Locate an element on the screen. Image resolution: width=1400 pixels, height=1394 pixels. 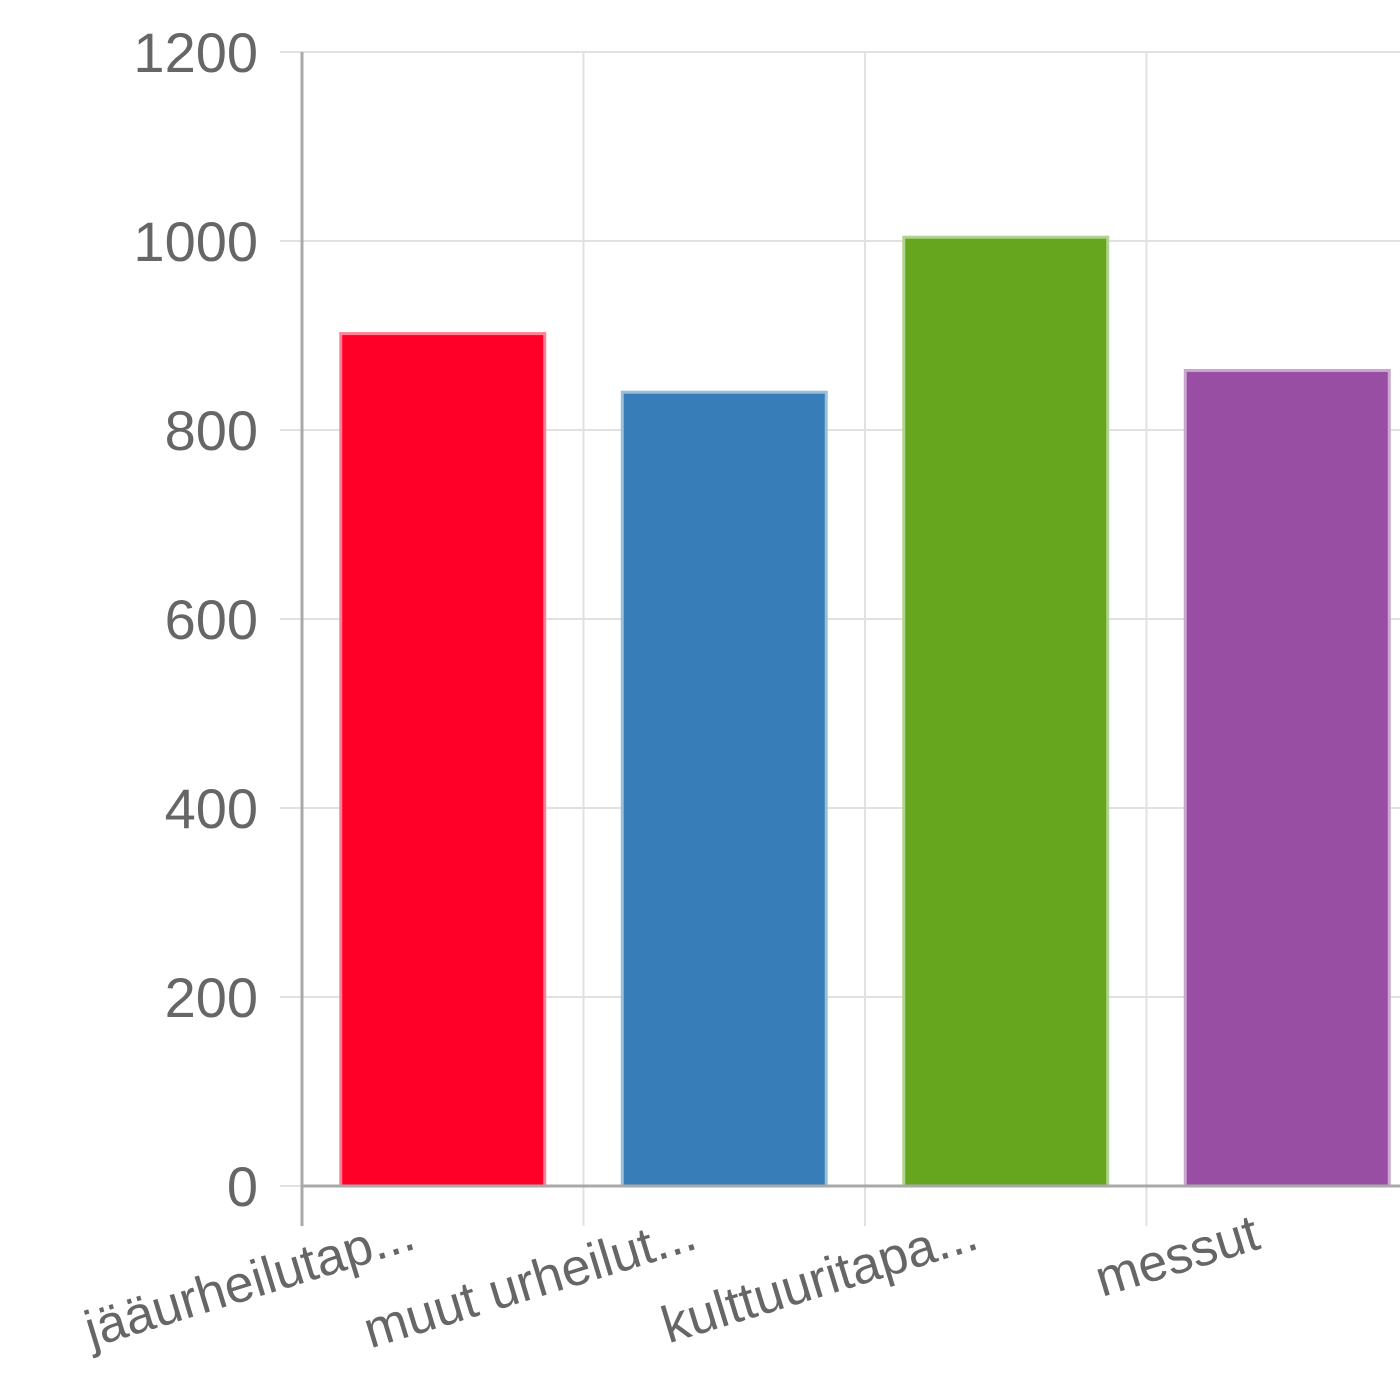
y-tick-label: 400 is located at coordinates (211, 808).